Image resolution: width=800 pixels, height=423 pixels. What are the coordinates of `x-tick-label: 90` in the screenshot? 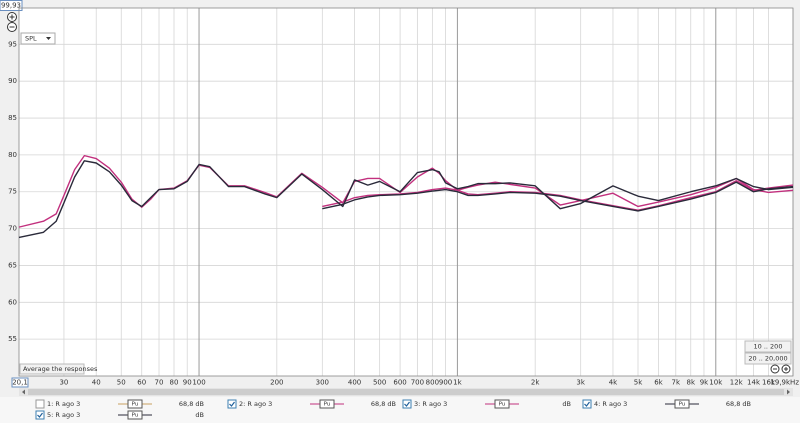 It's located at (187, 383).